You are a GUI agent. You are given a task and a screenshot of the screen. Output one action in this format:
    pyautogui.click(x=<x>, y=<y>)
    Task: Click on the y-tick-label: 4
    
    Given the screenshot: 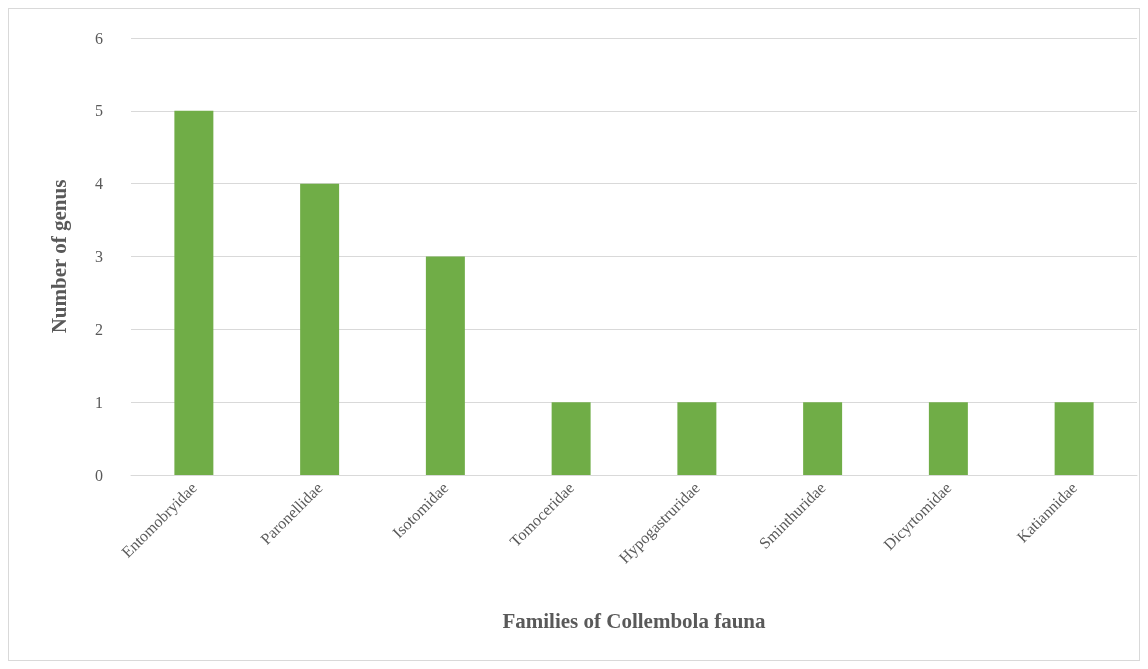 What is the action you would take?
    pyautogui.click(x=99, y=184)
    